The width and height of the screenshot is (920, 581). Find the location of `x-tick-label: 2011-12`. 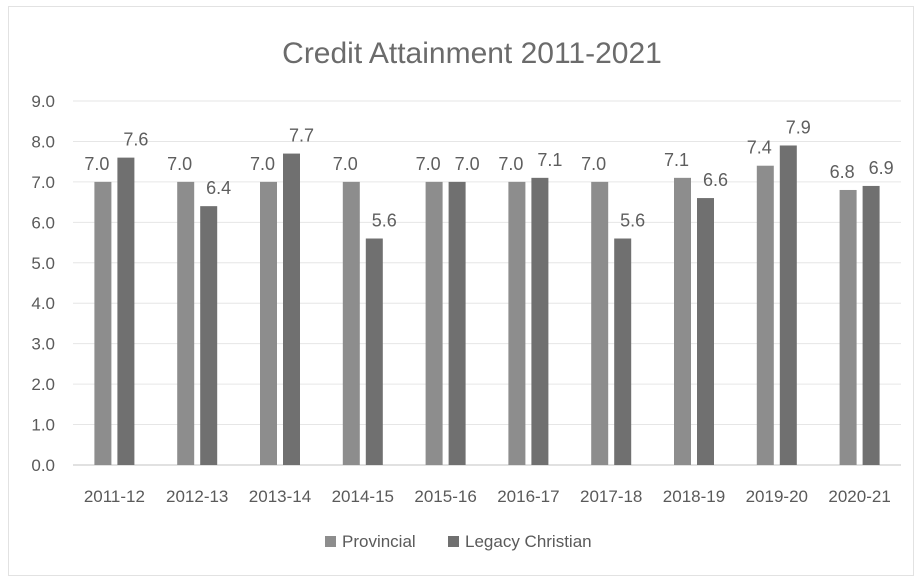

x-tick-label: 2011-12 is located at coordinates (114, 496).